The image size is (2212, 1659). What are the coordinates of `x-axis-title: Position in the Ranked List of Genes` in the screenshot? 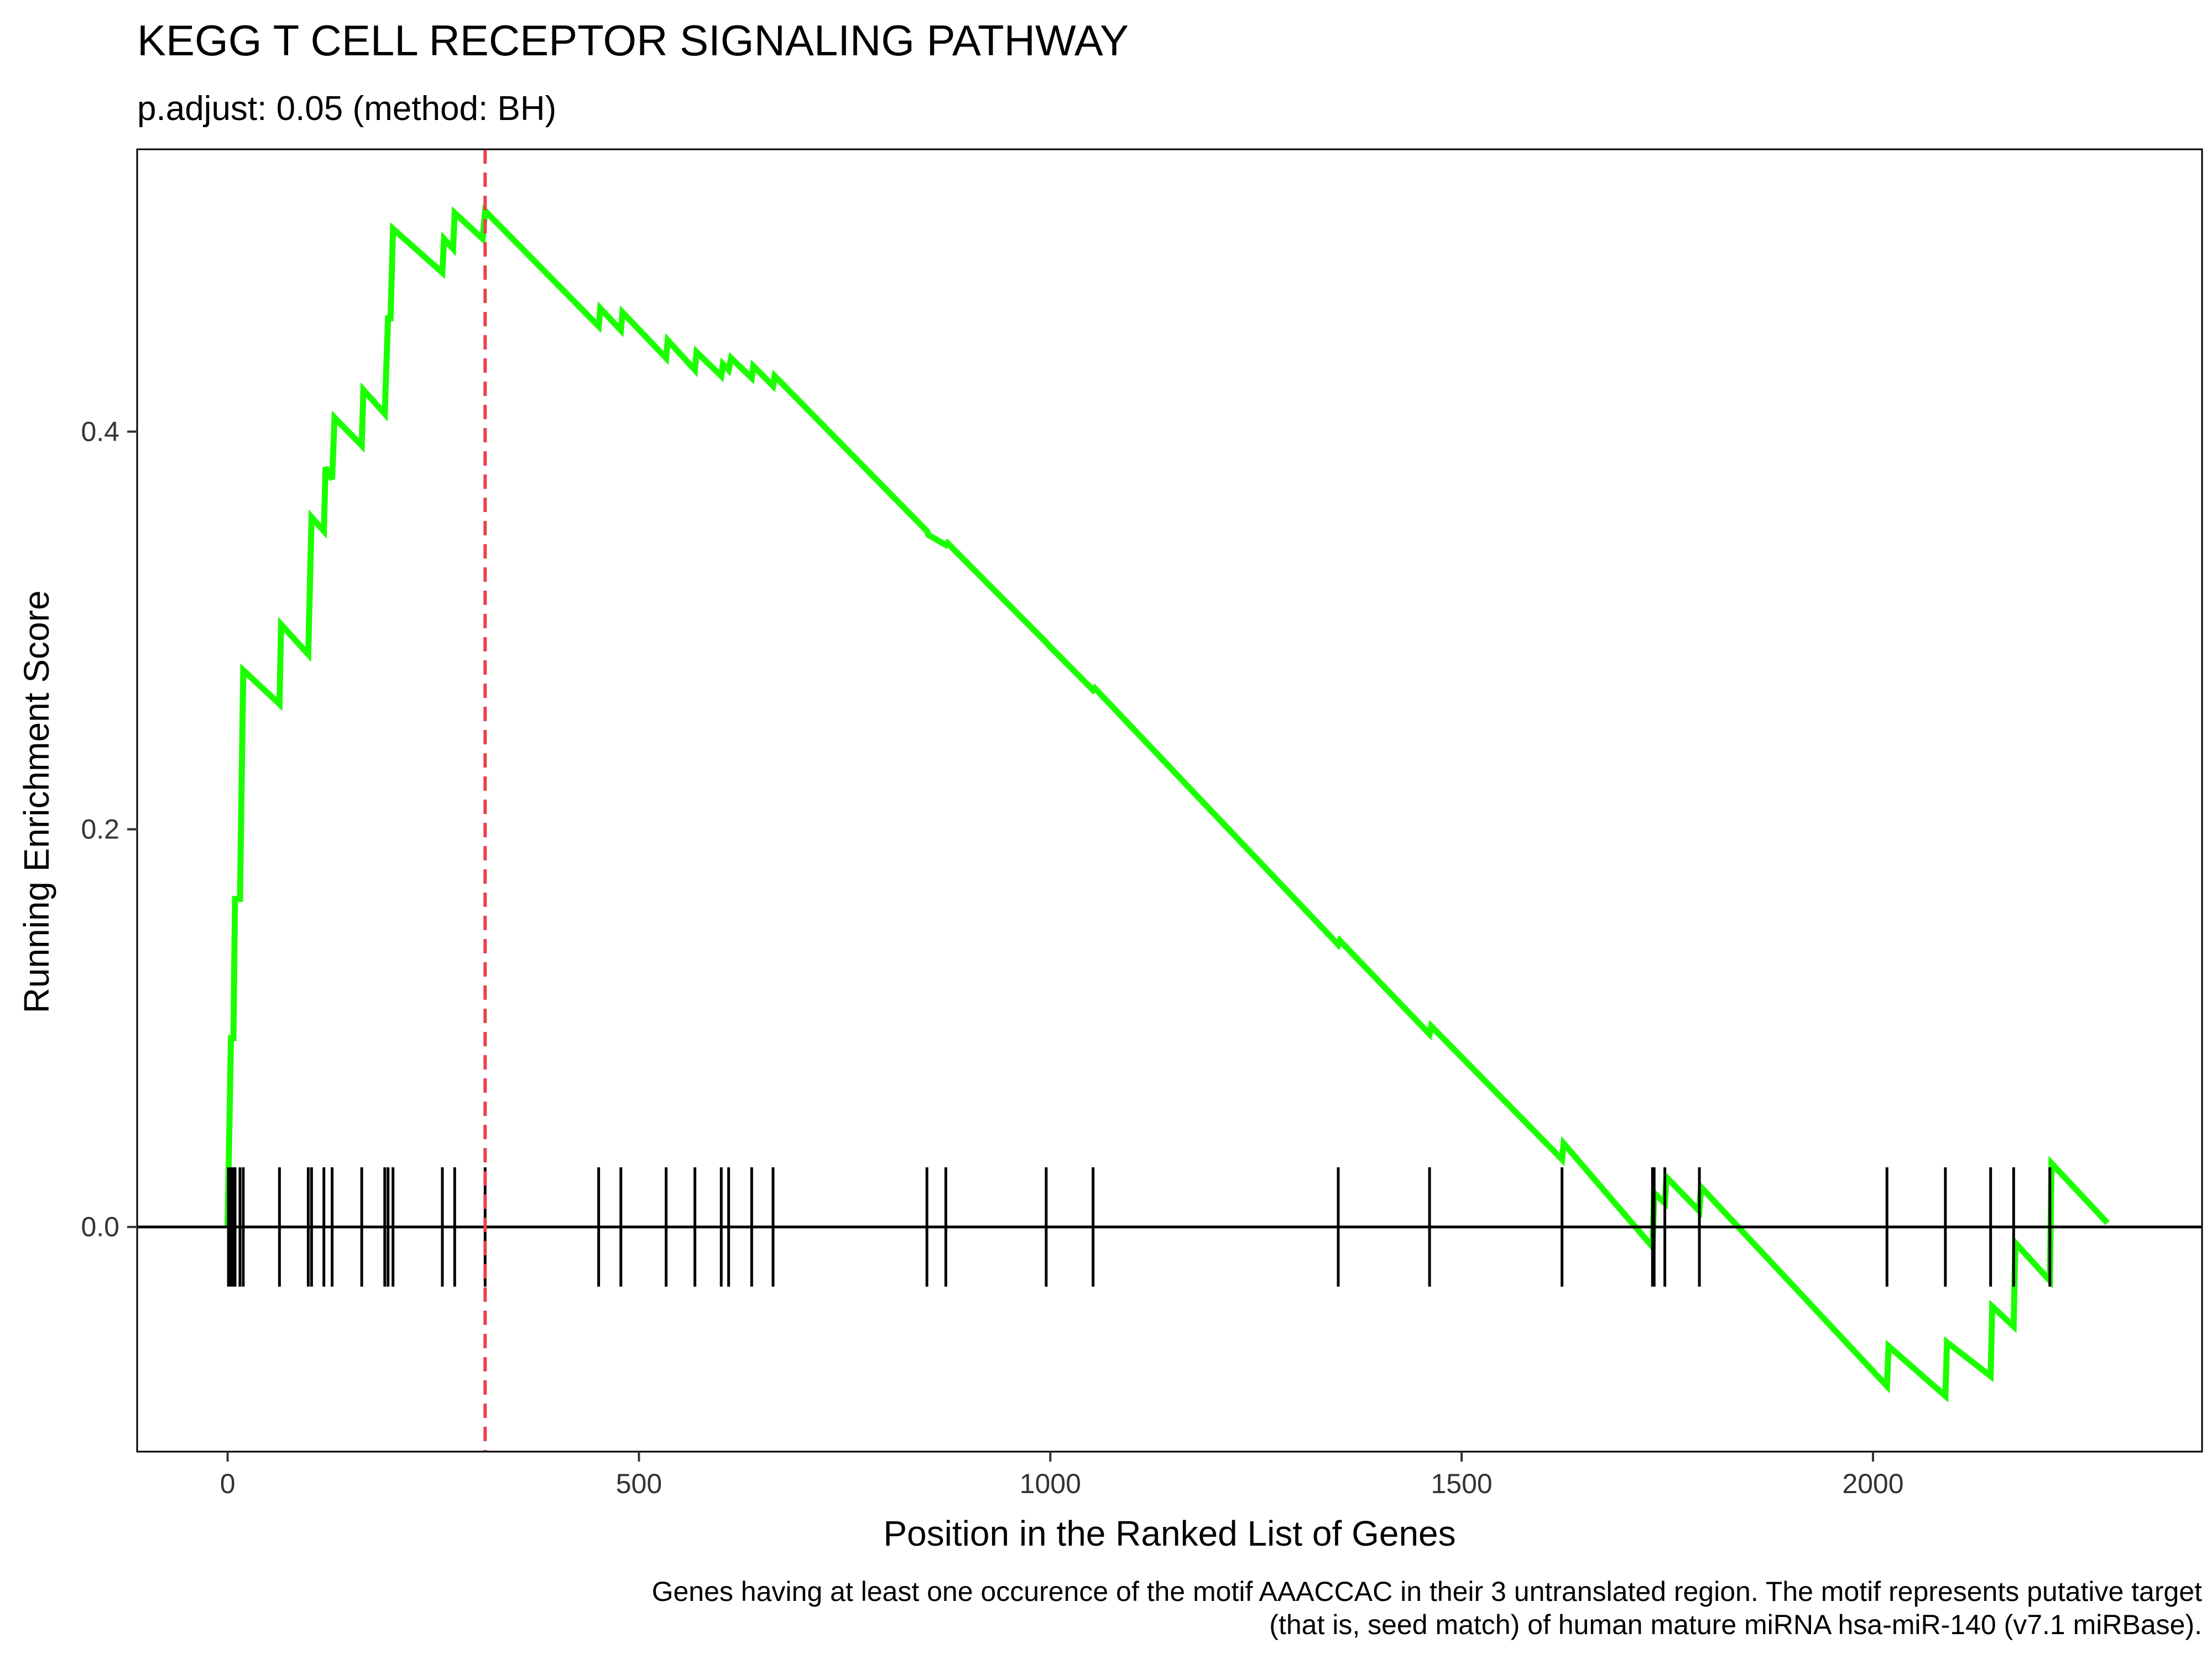 It's located at (1169, 1533).